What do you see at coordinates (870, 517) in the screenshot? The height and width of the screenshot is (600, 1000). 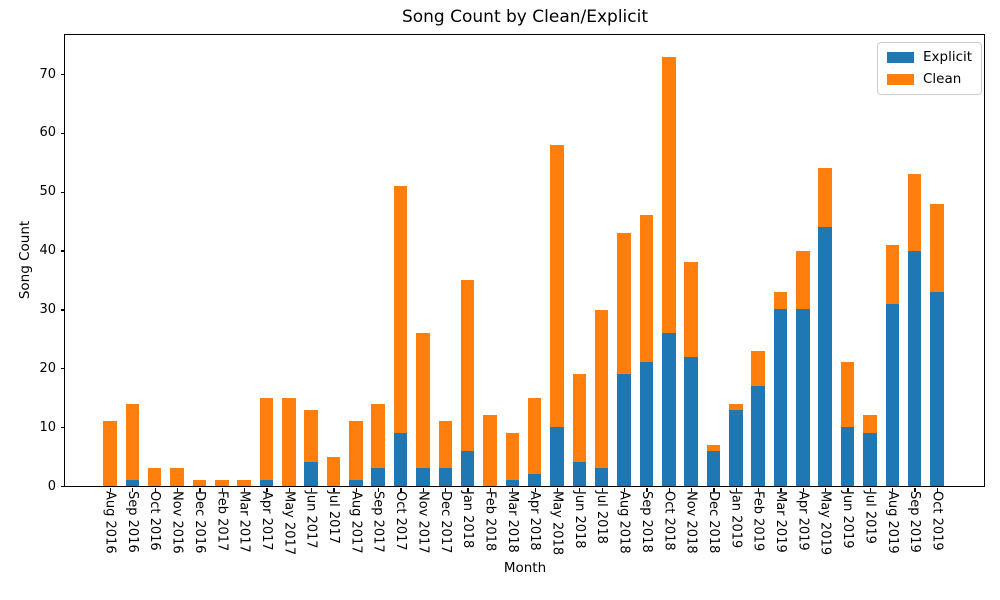 I see `x-tick-label: Jul 2019` at bounding box center [870, 517].